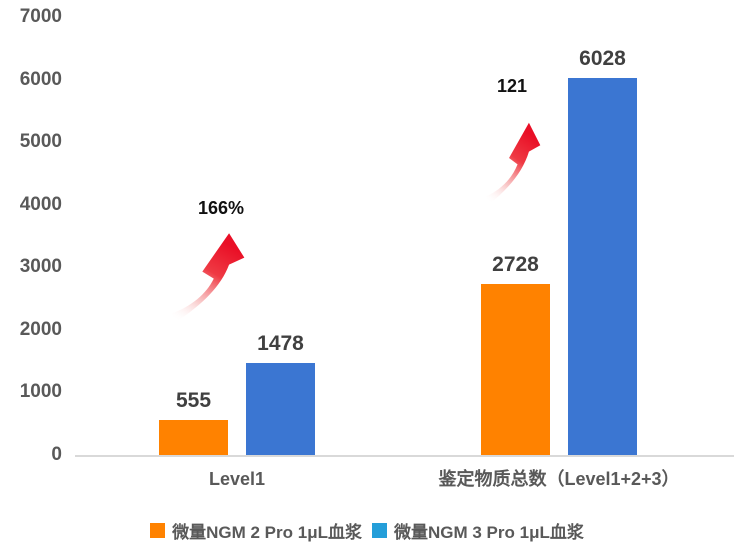  I want to click on value-label-6028: 6028, so click(602, 58).